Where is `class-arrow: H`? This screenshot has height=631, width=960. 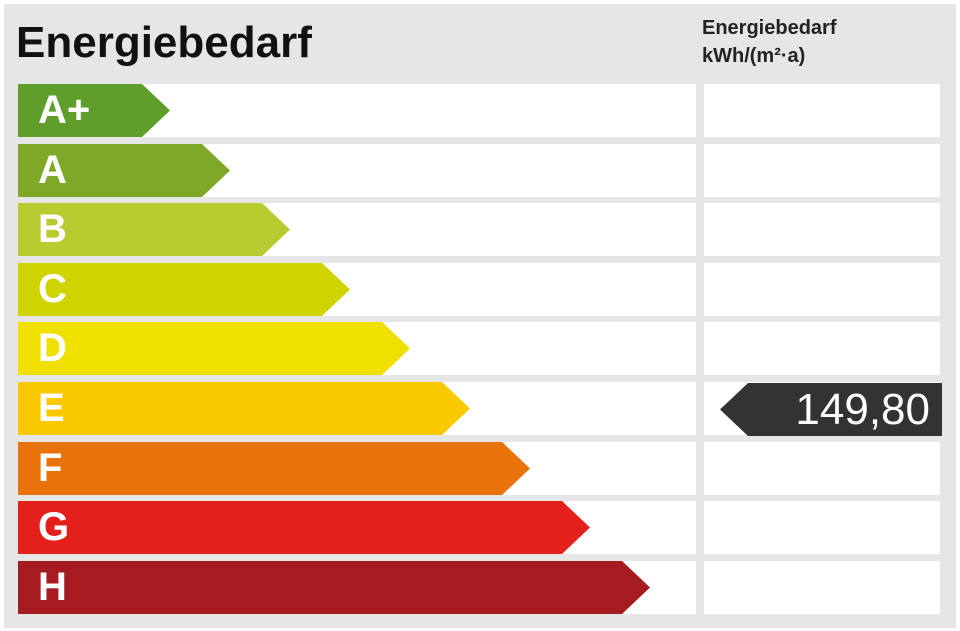 class-arrow: H is located at coordinates (334, 587).